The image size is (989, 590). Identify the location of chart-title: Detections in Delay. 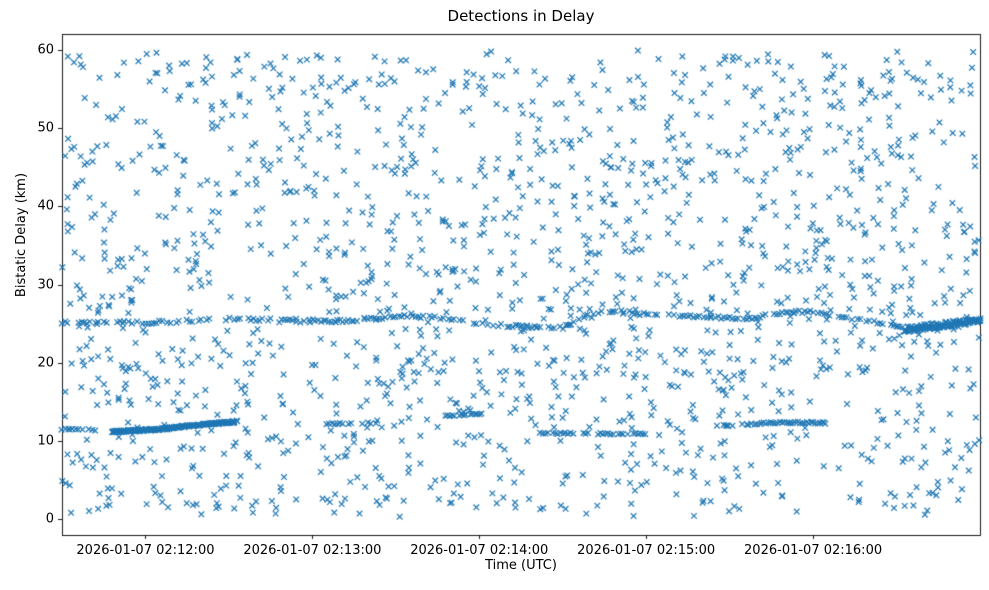
(521, 16).